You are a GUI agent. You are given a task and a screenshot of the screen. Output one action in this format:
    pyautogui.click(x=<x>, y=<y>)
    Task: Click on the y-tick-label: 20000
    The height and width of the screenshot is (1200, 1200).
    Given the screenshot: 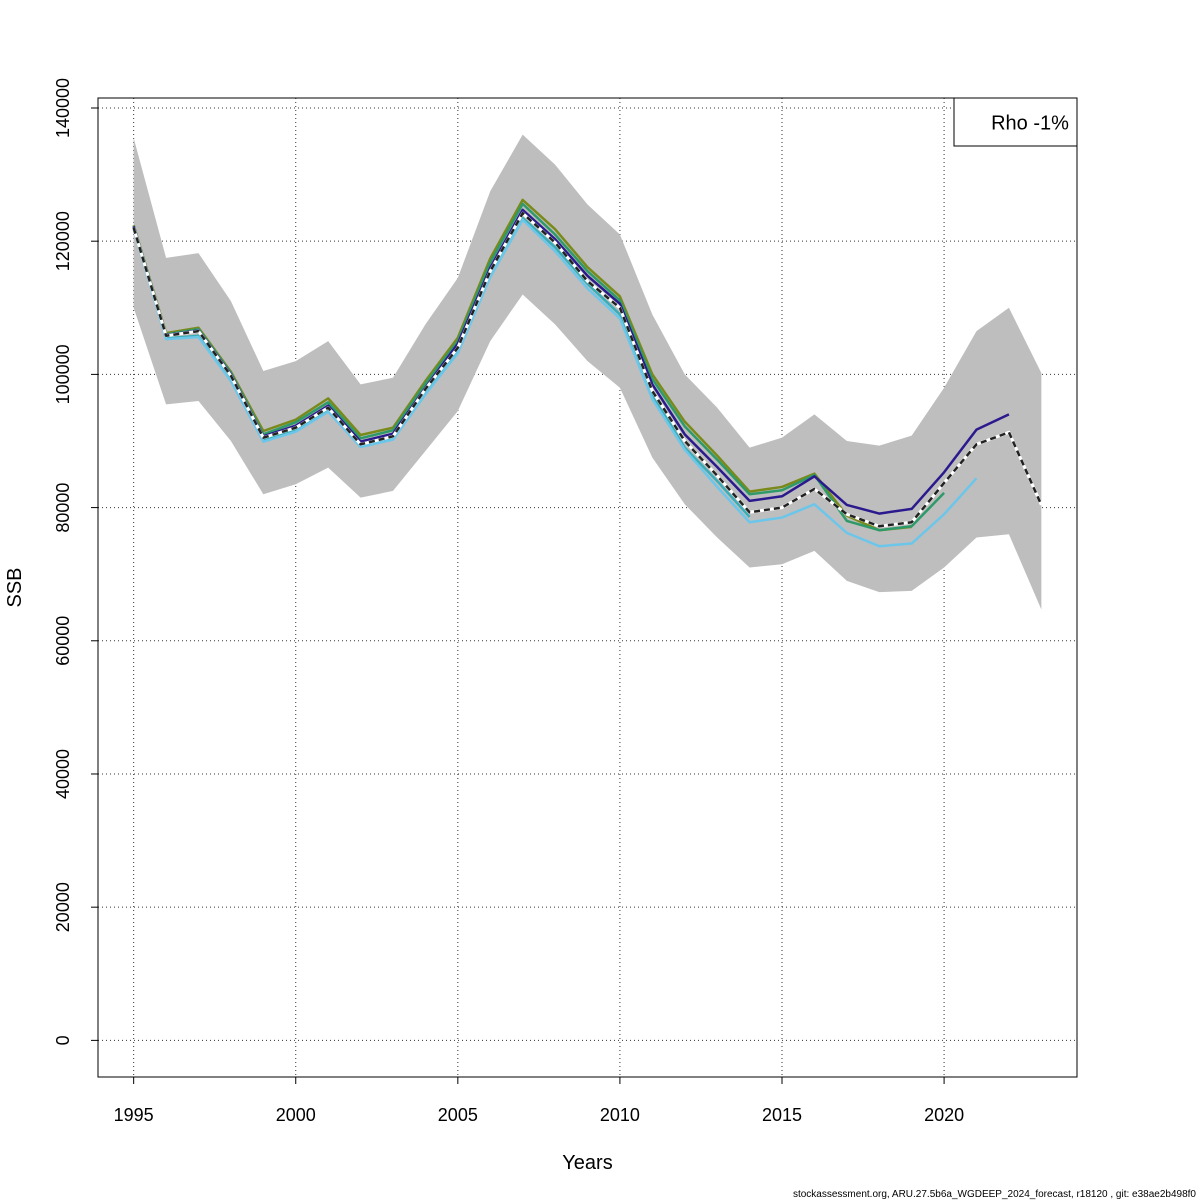 What is the action you would take?
    pyautogui.click(x=63, y=907)
    